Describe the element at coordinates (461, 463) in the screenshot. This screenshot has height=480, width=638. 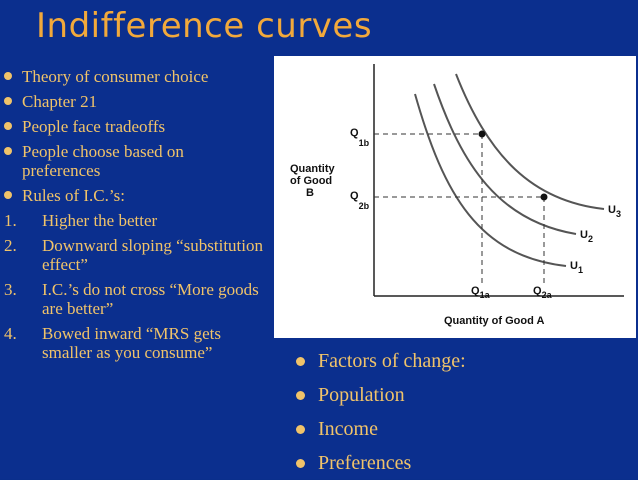
I see `list-item: Preferences` at that location.